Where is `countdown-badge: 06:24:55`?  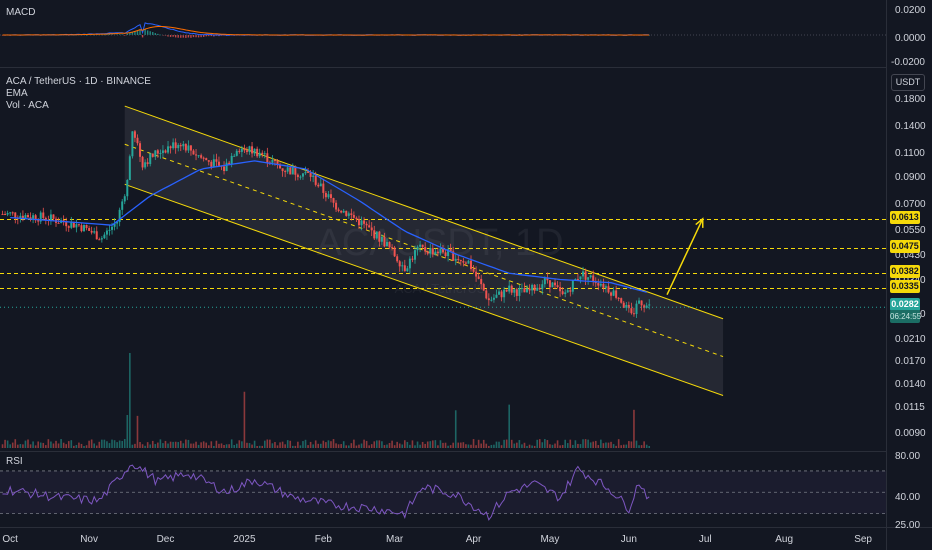 countdown-badge: 06:24:55 is located at coordinates (906, 316).